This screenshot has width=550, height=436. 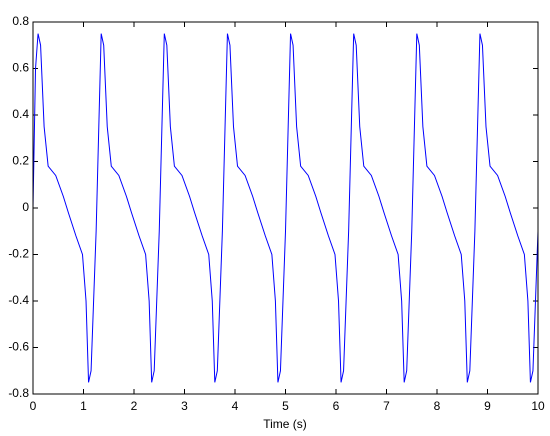 I want to click on x-tick-label: 1, so click(x=83, y=406).